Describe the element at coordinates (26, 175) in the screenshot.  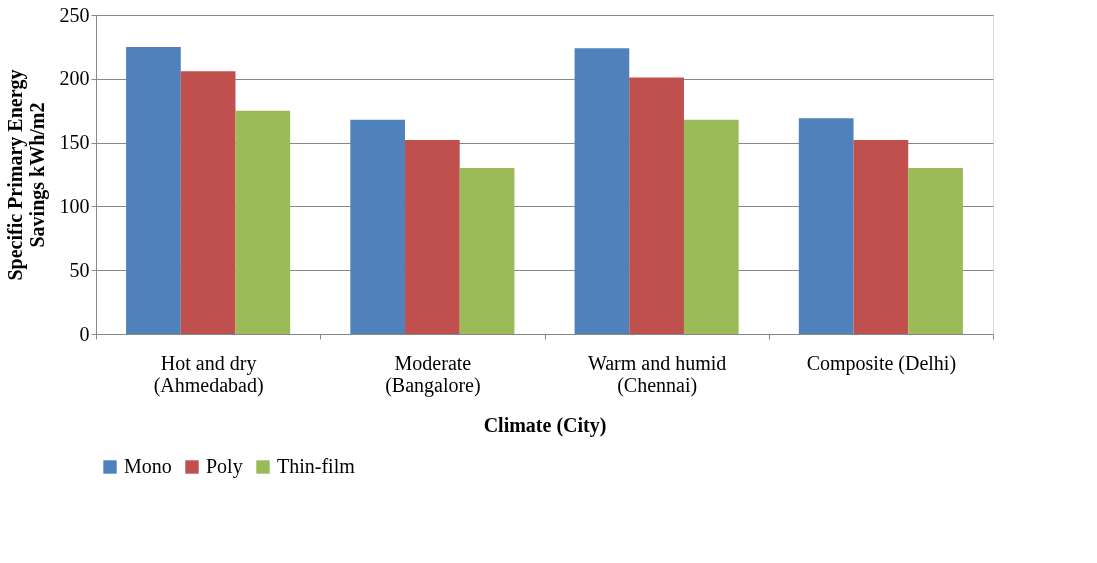
I see `y-axis-title: Specific Primary Energy Savings kWh/m2` at that location.